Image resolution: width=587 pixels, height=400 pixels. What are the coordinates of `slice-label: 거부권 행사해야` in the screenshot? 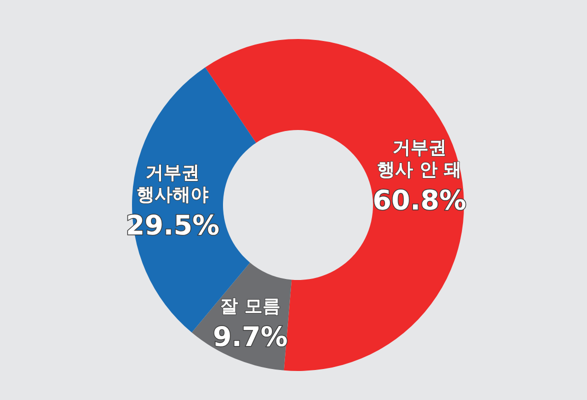 It's located at (172, 184).